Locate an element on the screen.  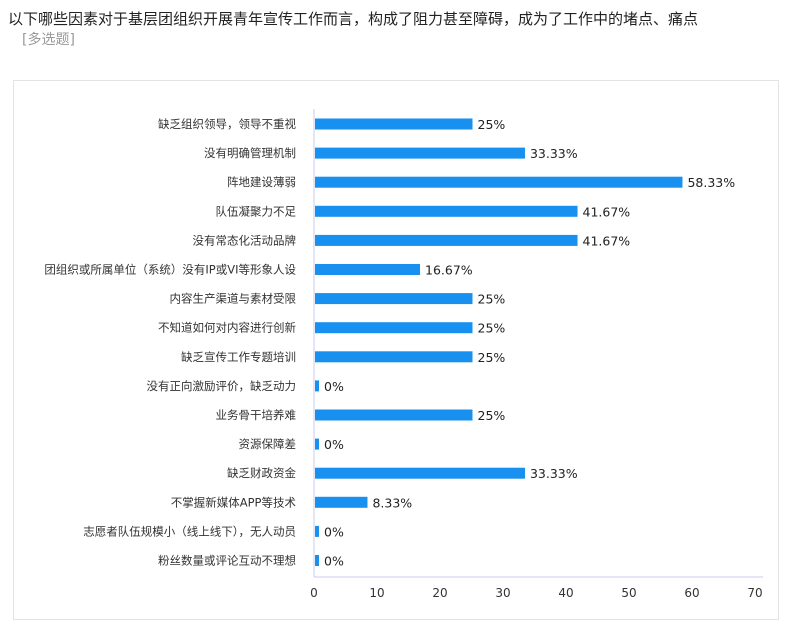
category-label: 队伍凝聚力不足 is located at coordinates (256, 211).